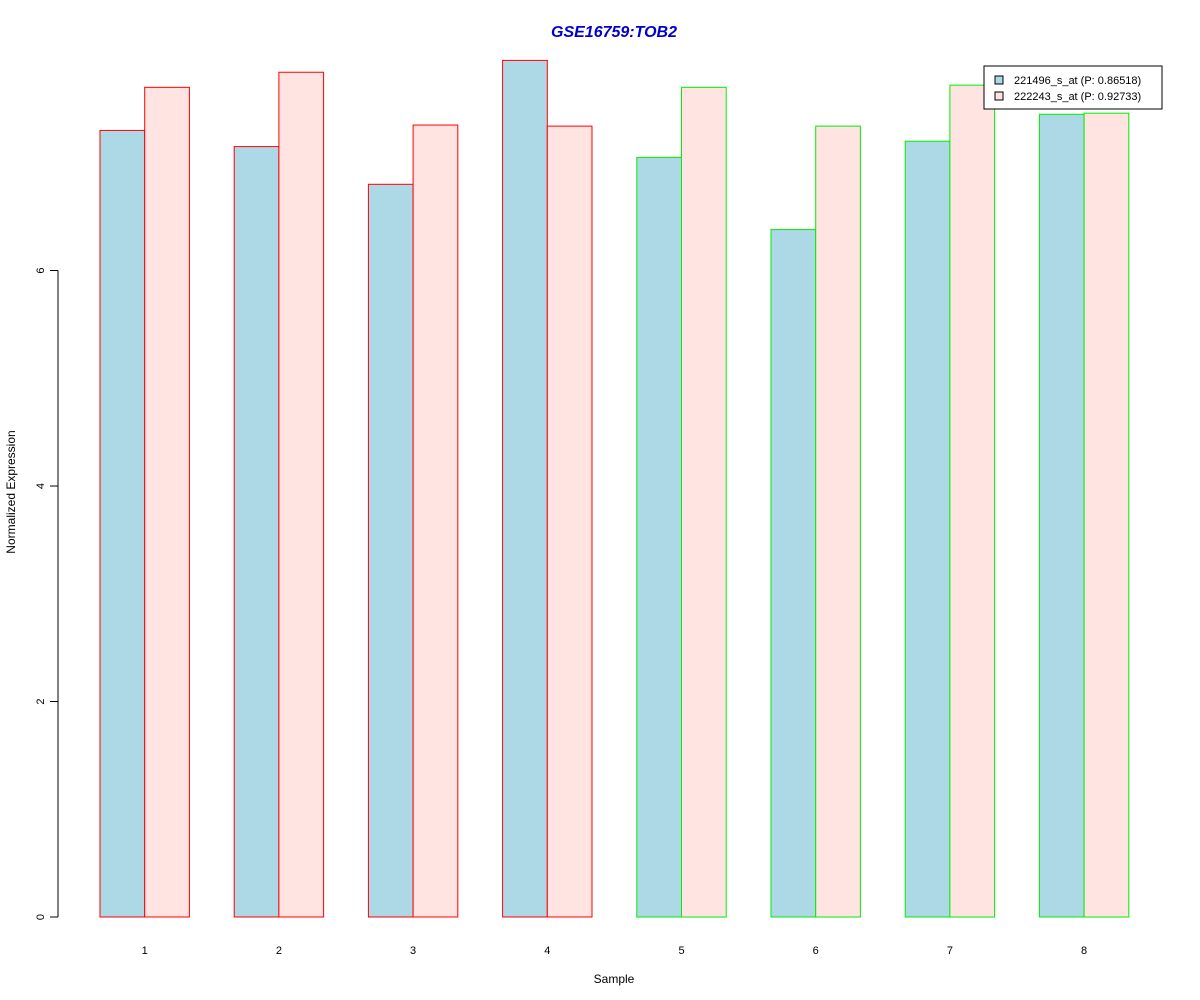 The width and height of the screenshot is (1200, 1000). I want to click on x-tick-label-7: 7, so click(950, 951).